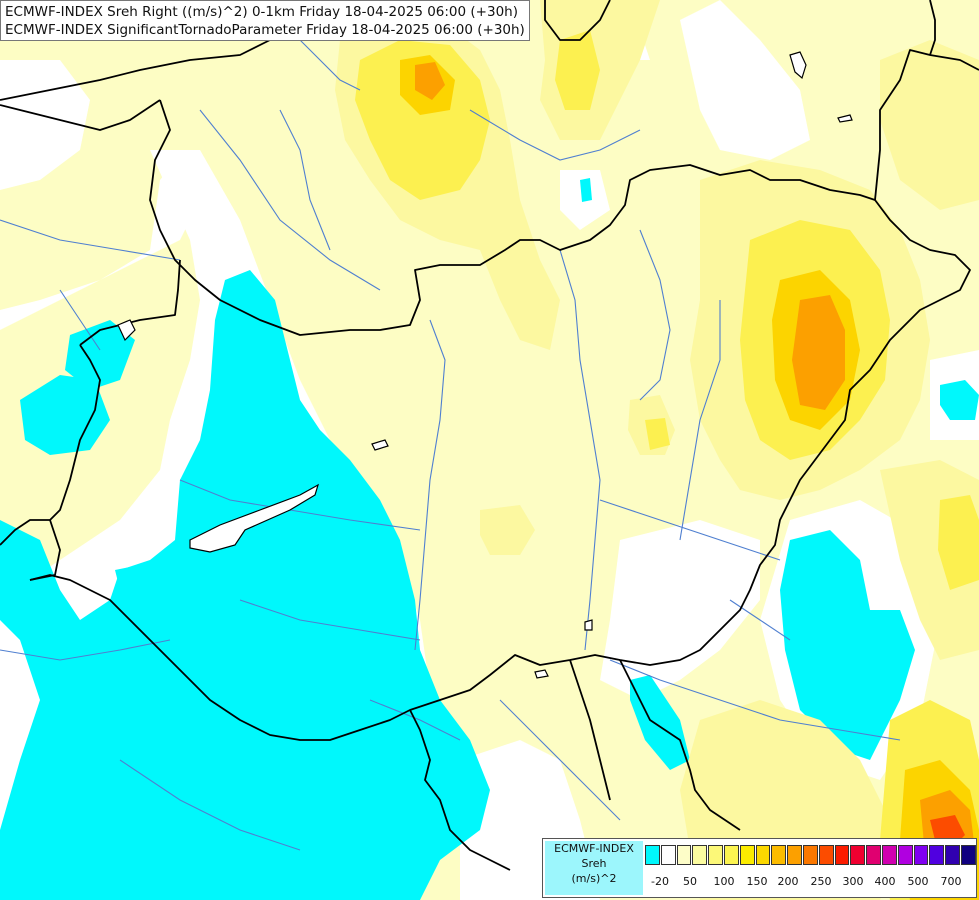  Describe the element at coordinates (947, 830) in the screenshot. I see `red-regions` at that location.